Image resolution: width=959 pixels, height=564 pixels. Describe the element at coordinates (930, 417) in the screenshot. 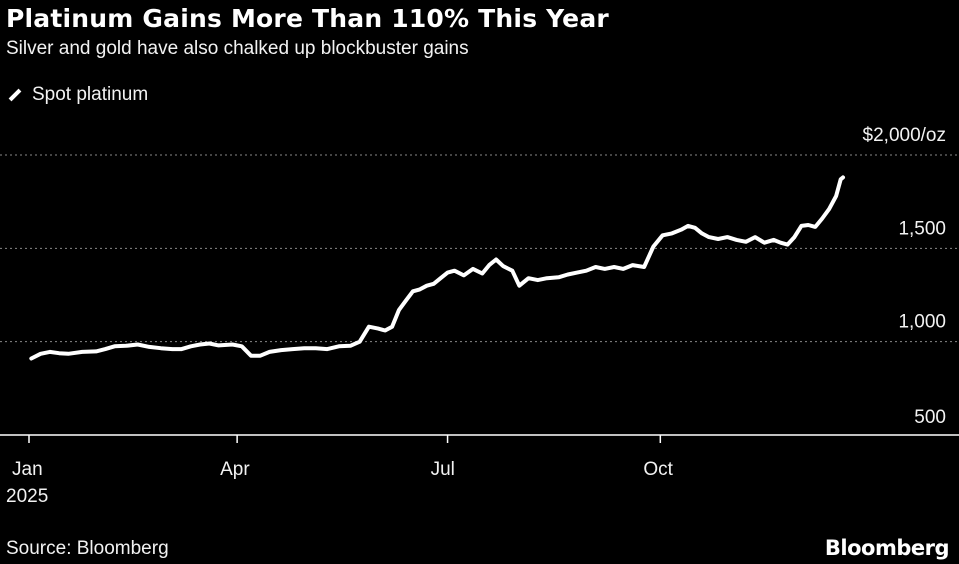

I see `y-tick-label: 500` at that location.